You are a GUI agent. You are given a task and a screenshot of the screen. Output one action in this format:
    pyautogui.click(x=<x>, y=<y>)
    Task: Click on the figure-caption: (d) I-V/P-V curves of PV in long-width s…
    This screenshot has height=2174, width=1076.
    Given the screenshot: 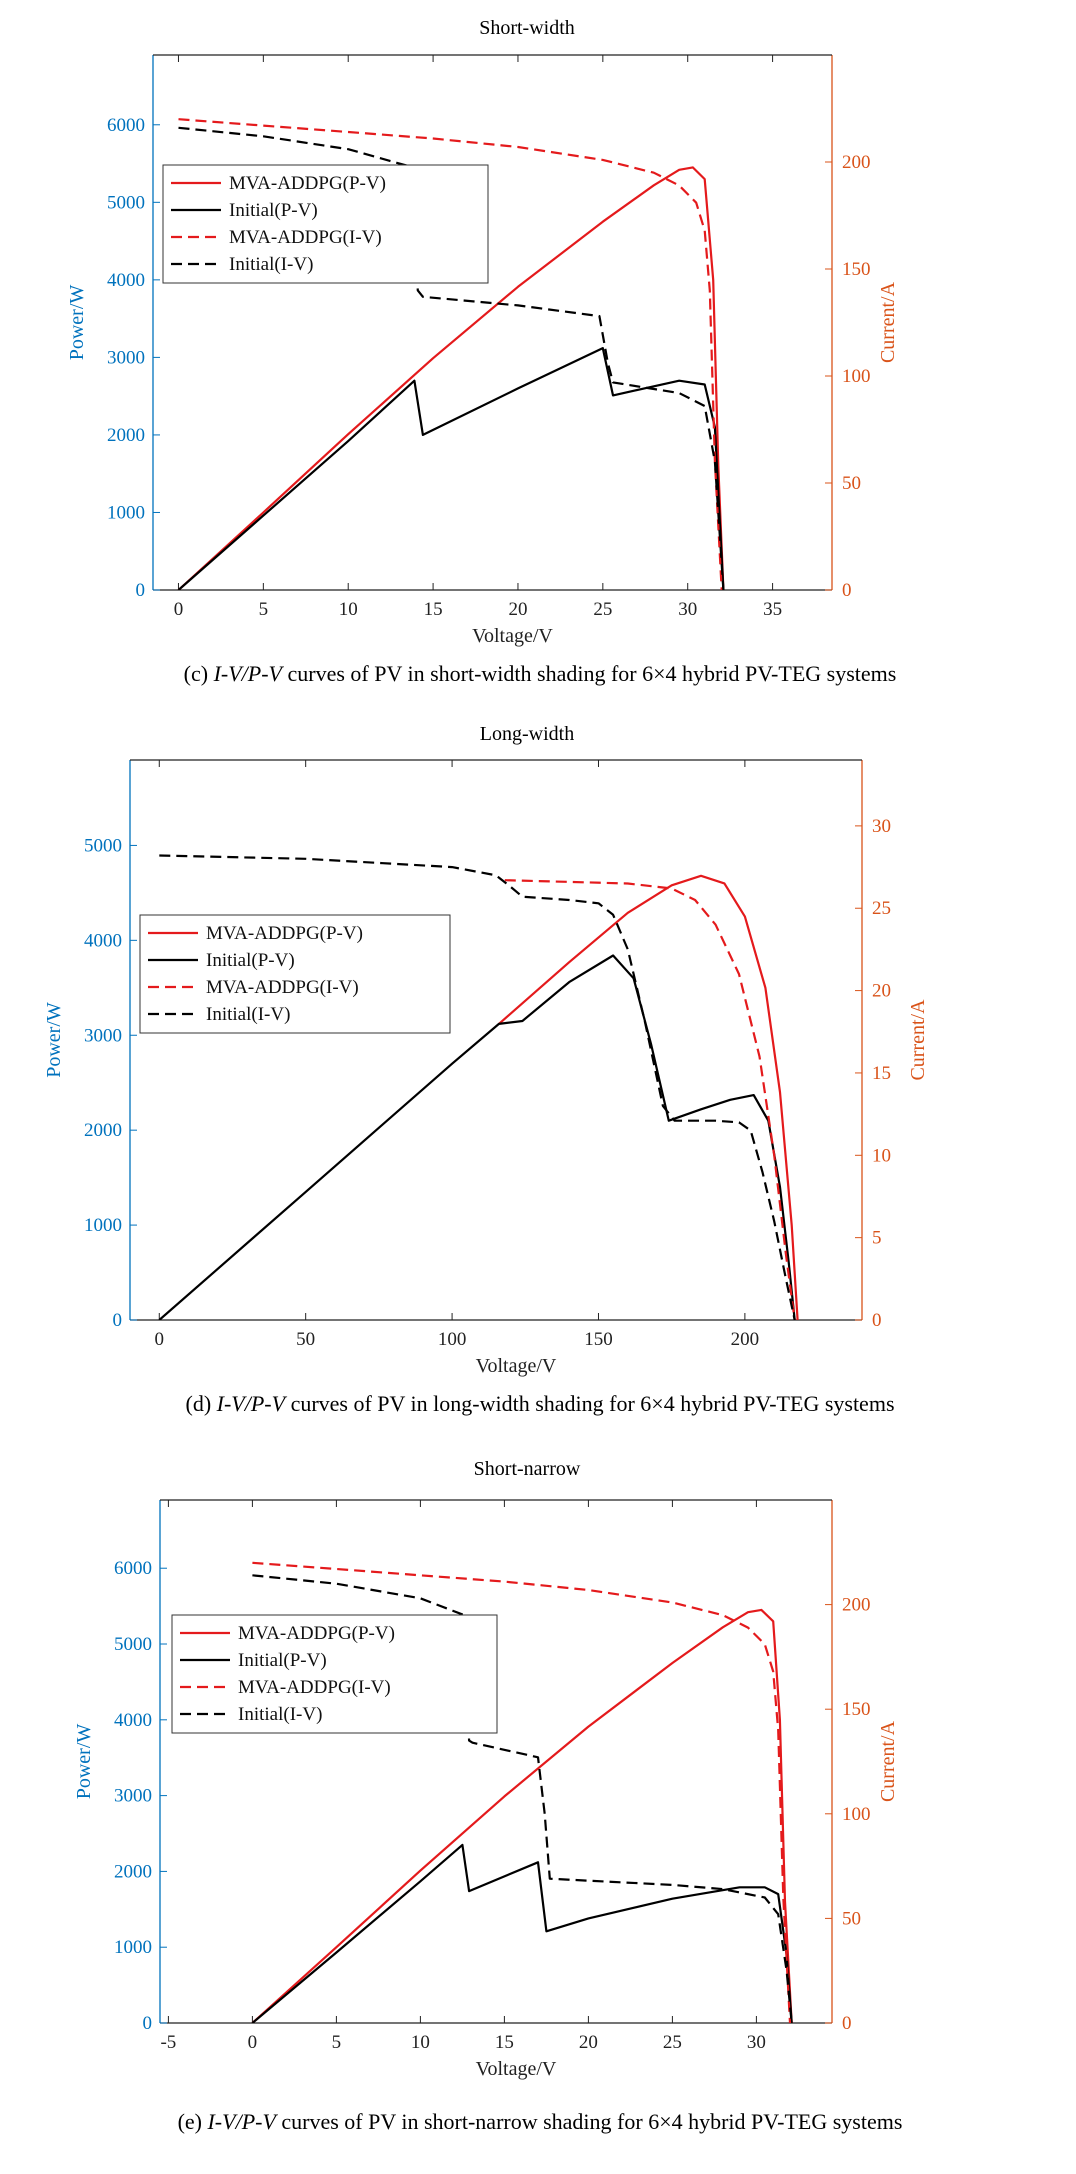 What is the action you would take?
    pyautogui.click(x=540, y=1404)
    